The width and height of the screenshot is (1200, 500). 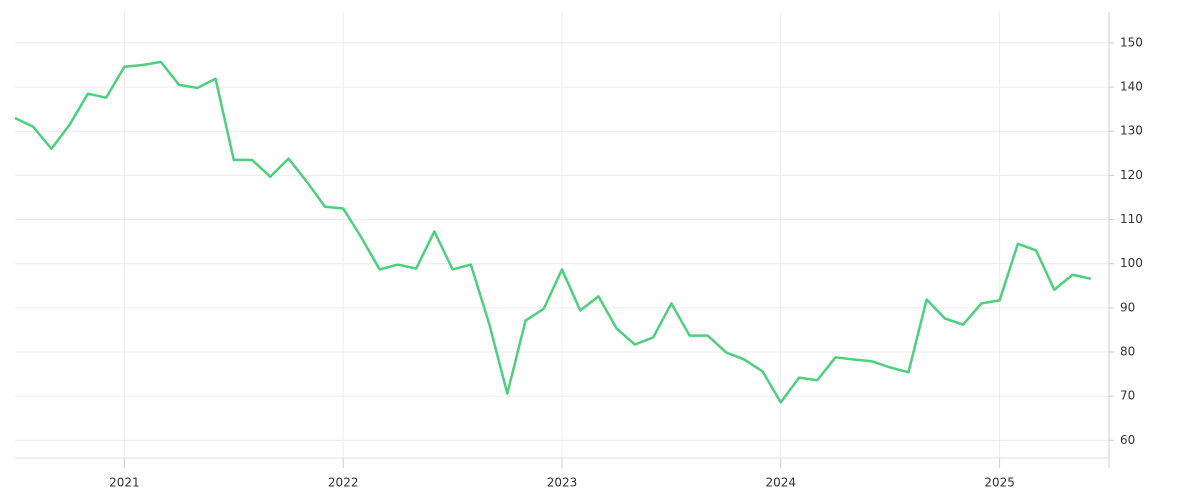 What do you see at coordinates (562, 483) in the screenshot?
I see `x-tick-label: 2023` at bounding box center [562, 483].